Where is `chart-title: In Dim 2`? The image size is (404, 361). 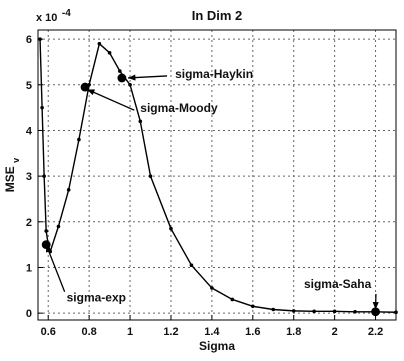 chart-title: In Dim 2 is located at coordinates (217, 15).